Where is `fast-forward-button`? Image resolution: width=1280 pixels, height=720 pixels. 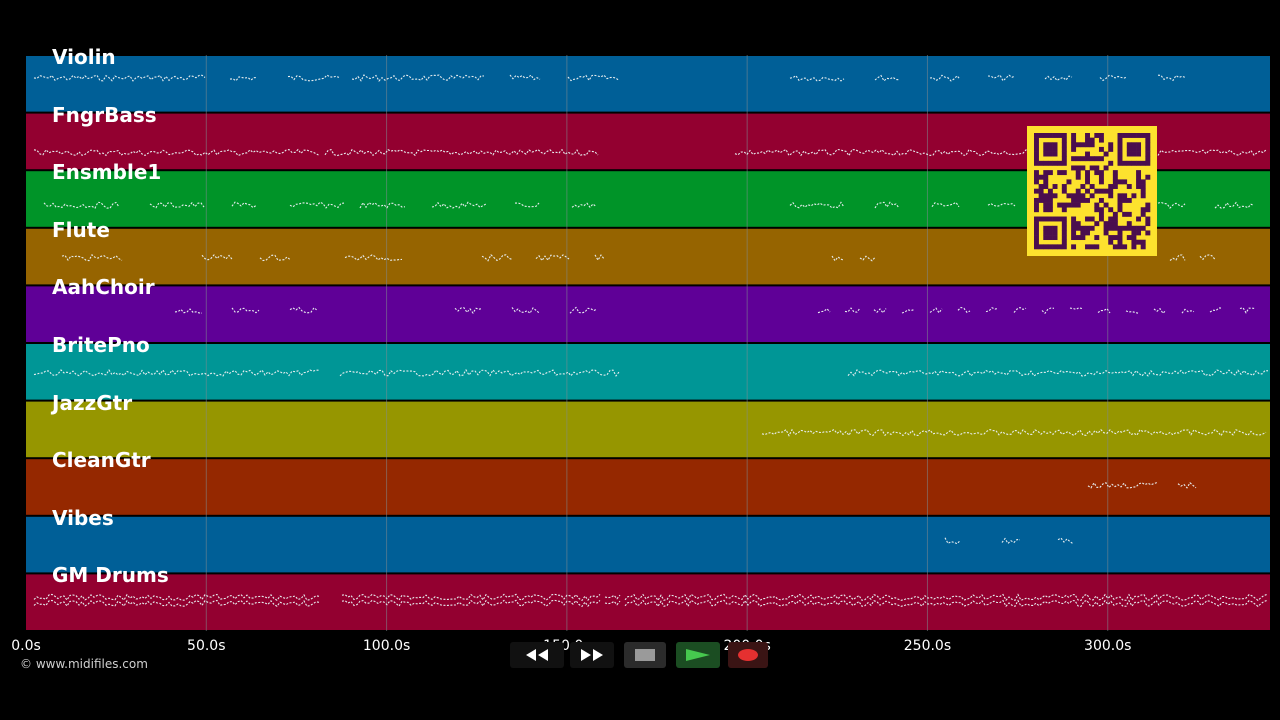 fast-forward-button is located at coordinates (592, 655).